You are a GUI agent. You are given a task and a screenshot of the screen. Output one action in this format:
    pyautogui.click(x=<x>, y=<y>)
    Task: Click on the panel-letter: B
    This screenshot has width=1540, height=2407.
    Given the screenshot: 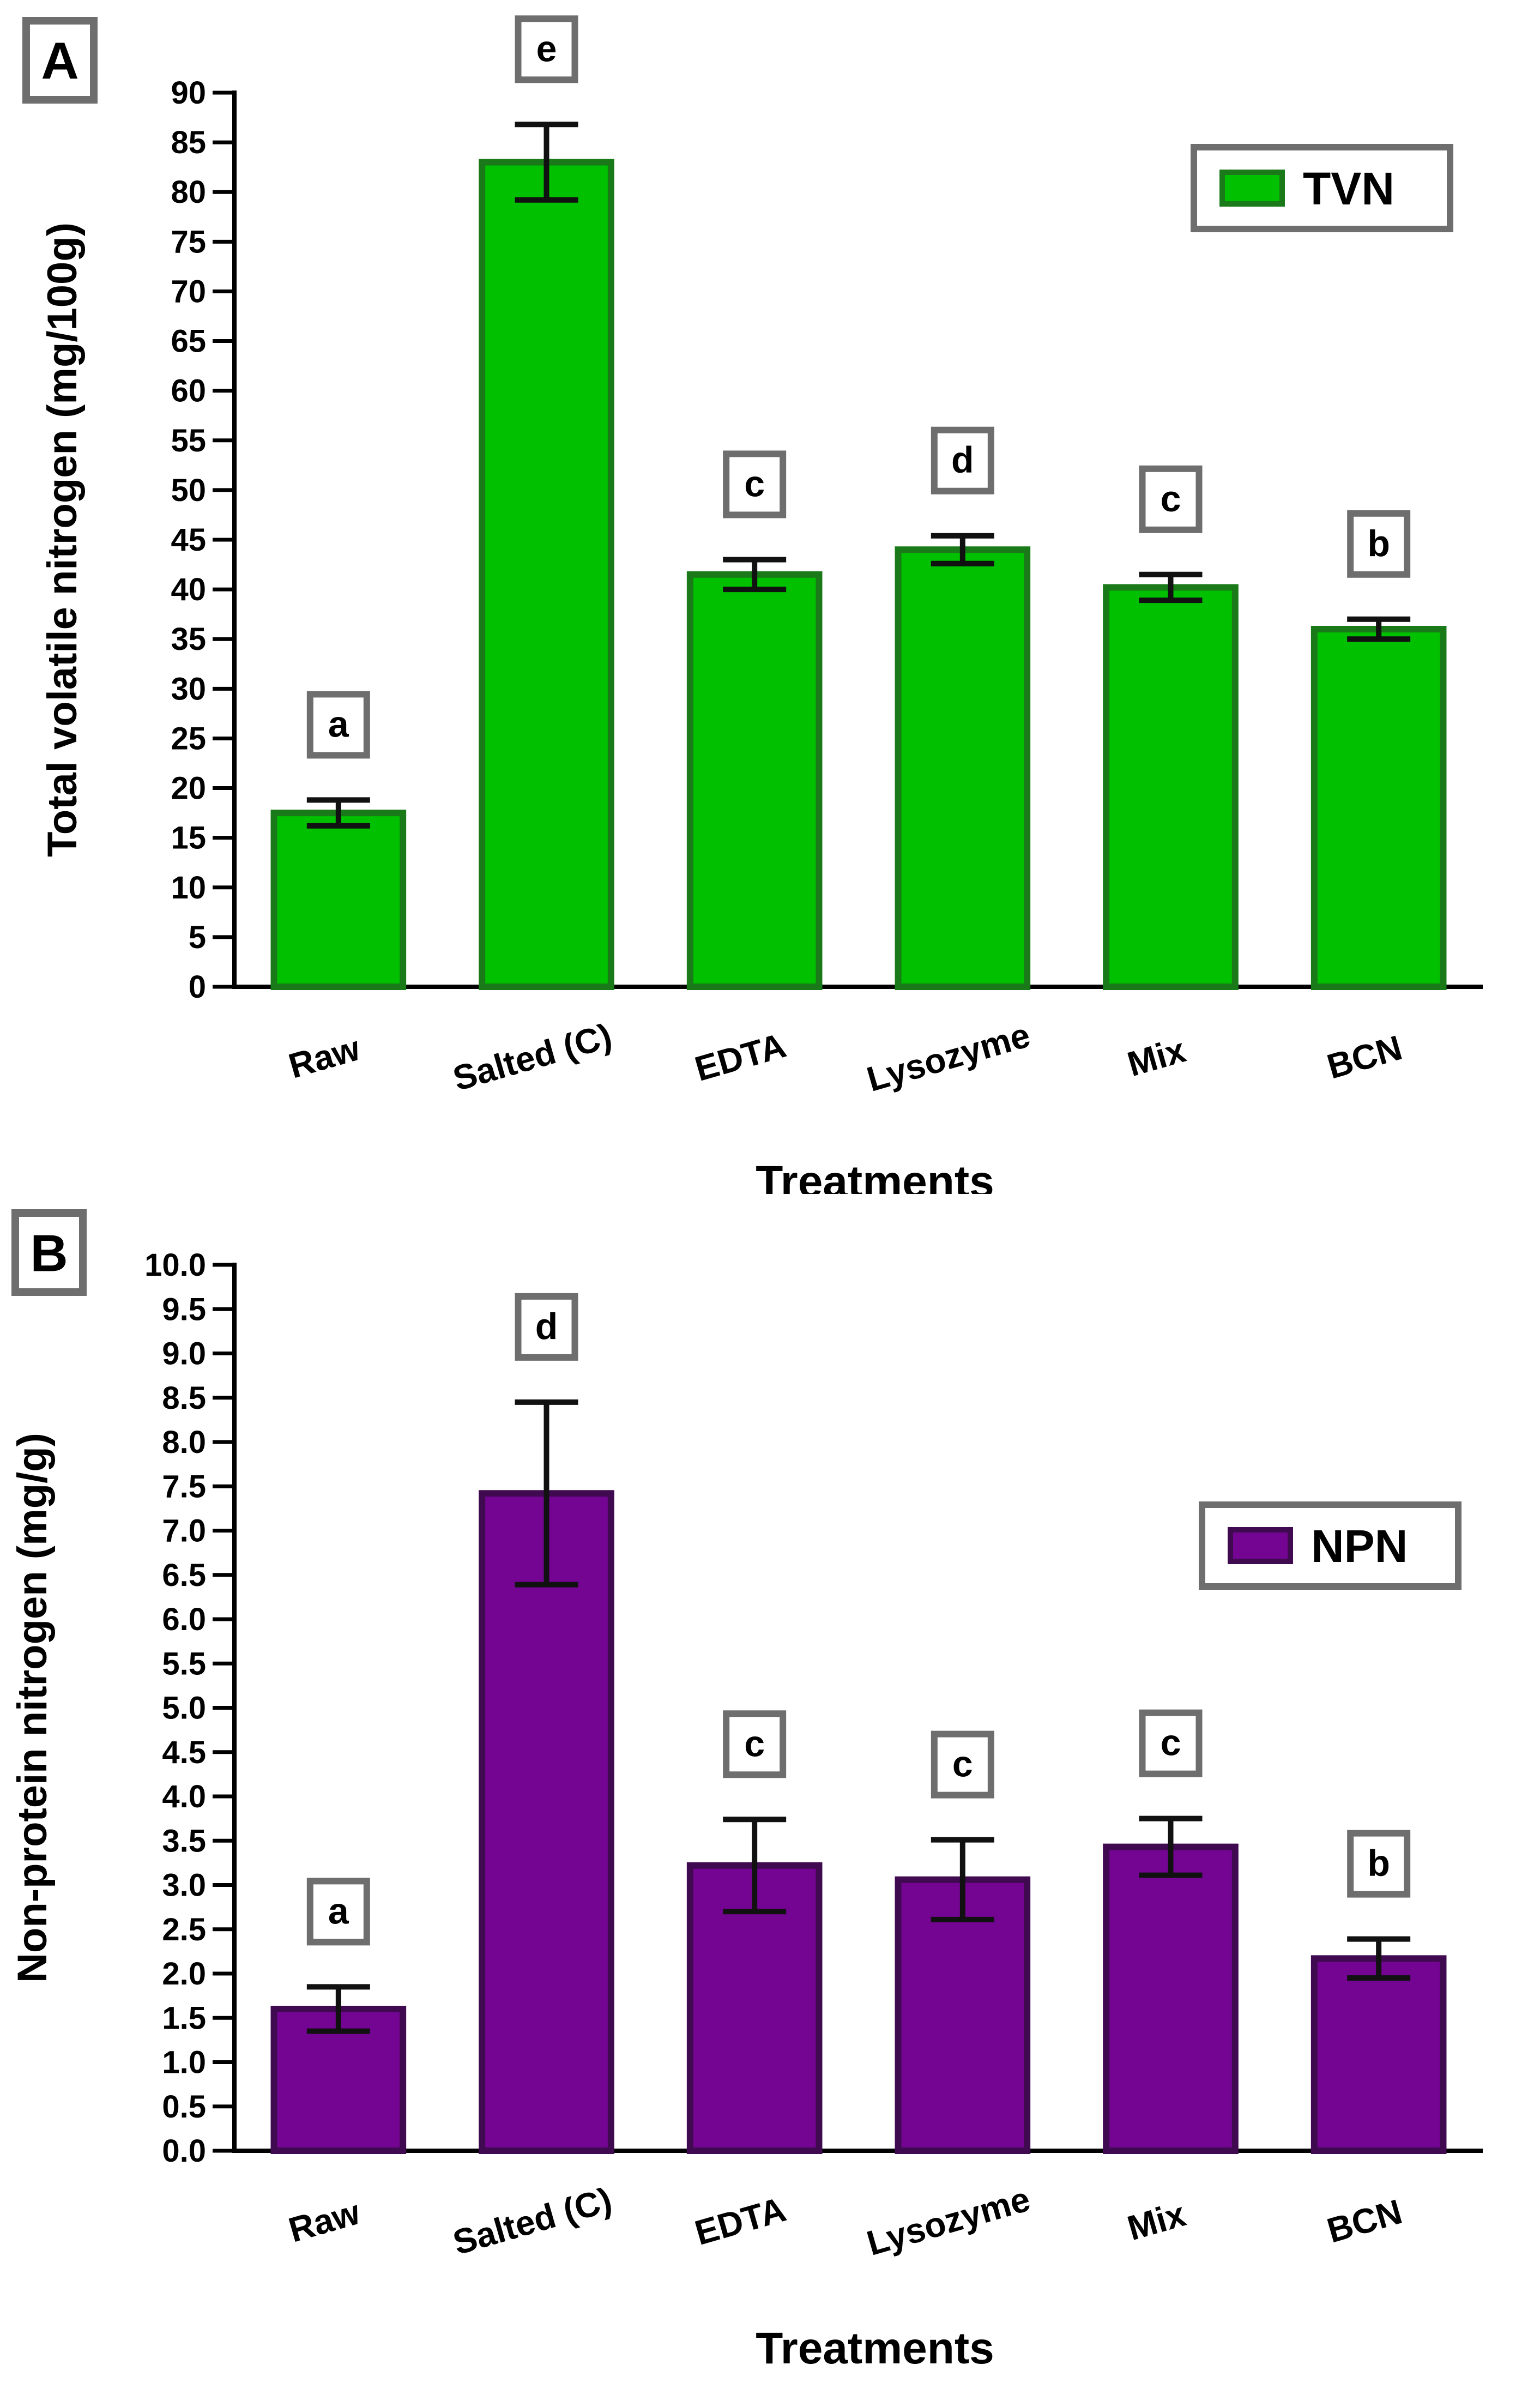 What is the action you would take?
    pyautogui.click(x=49, y=1254)
    